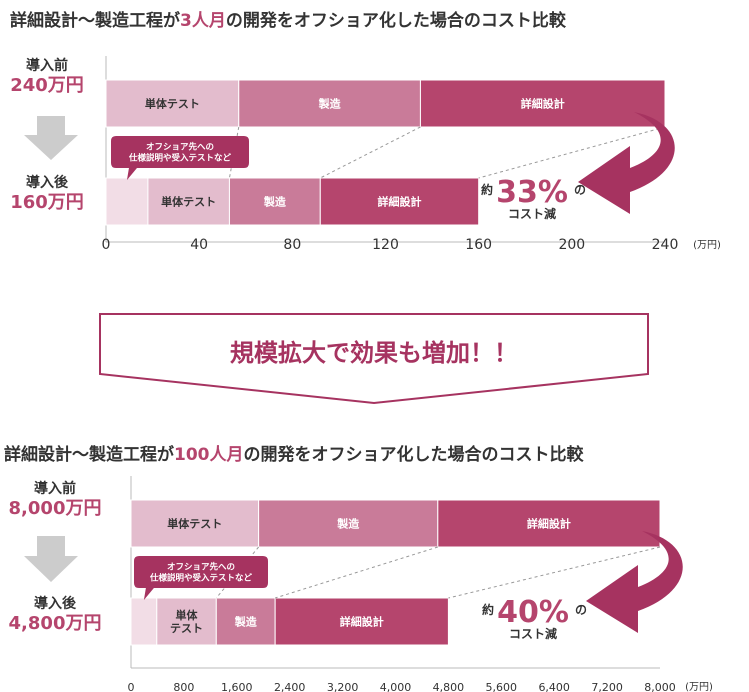 The height and width of the screenshot is (692, 749). Describe the element at coordinates (47, 66) in the screenshot. I see `chart1-before-caption: 導入前` at that location.